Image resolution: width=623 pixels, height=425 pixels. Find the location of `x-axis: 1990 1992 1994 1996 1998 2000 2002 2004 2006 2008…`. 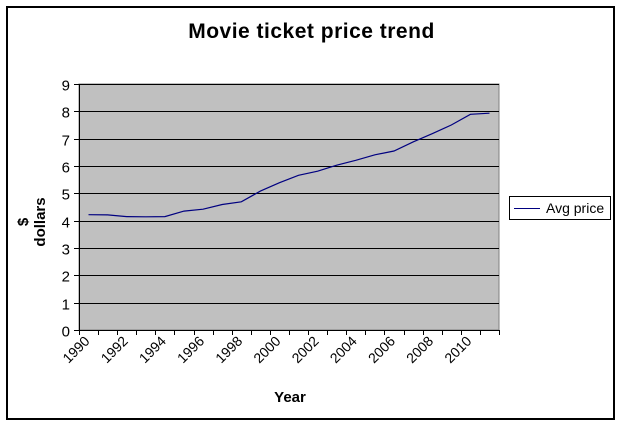

x-axis: 1990 1992 1994 1996 1998 2000 2002 2004 2006 2008… is located at coordinates (279, 348).